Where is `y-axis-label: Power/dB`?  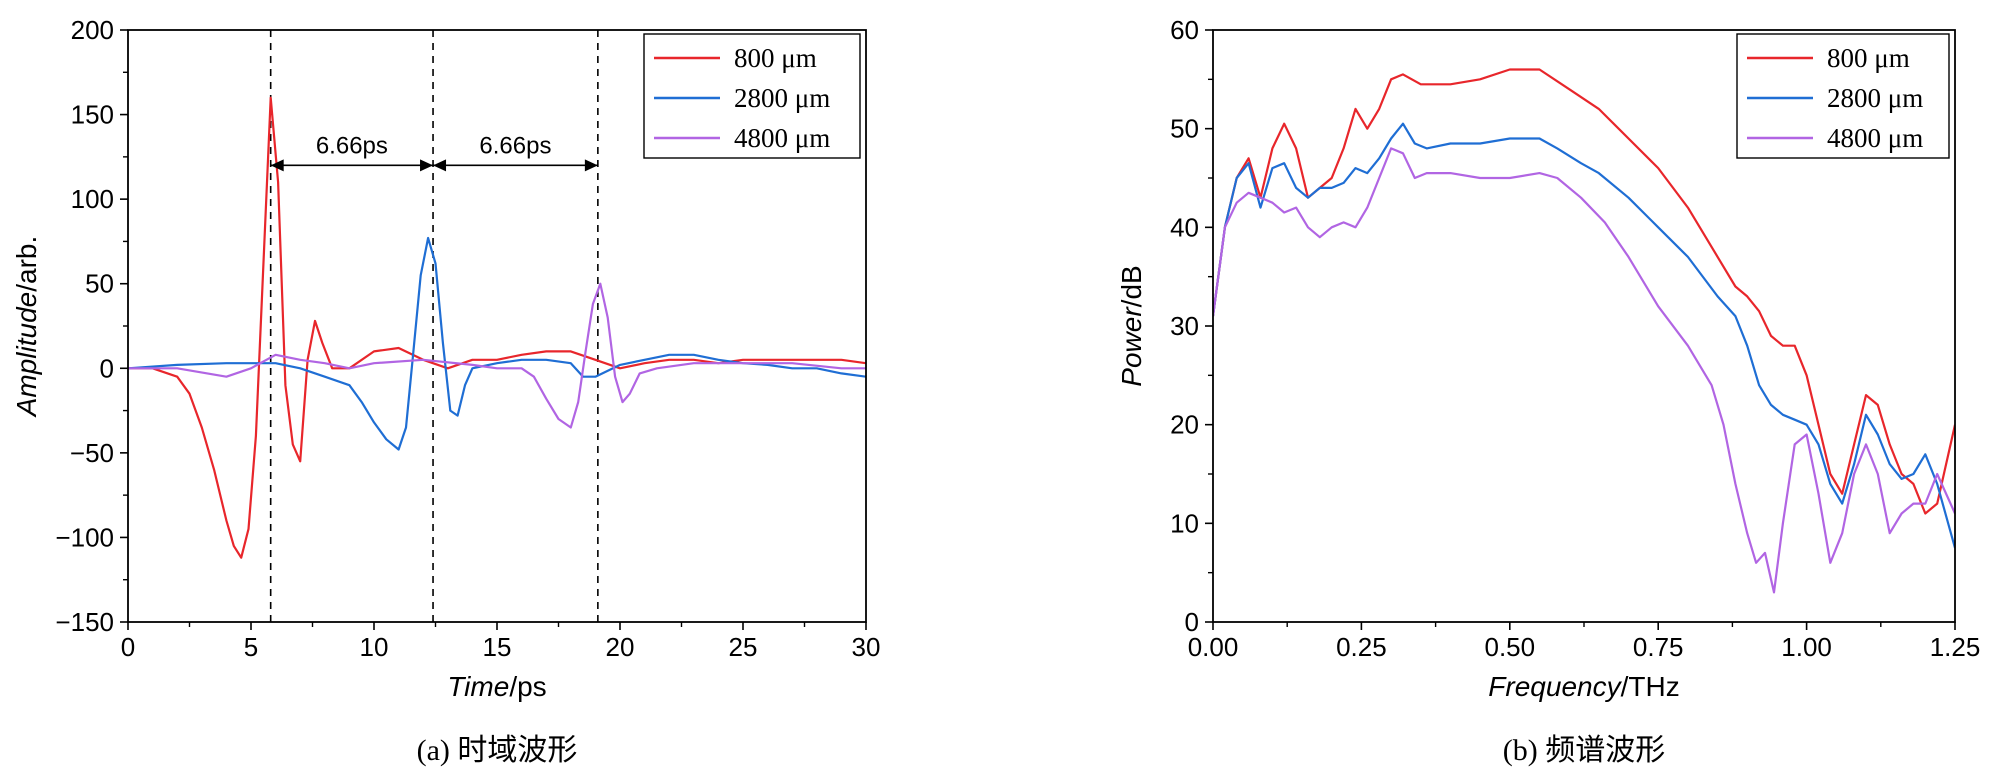
y-axis-label: Power/dB is located at coordinates (1131, 325).